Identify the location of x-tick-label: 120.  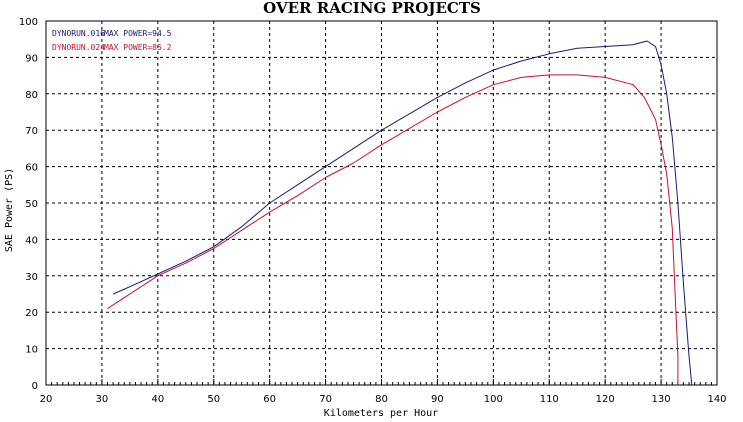
(605, 399).